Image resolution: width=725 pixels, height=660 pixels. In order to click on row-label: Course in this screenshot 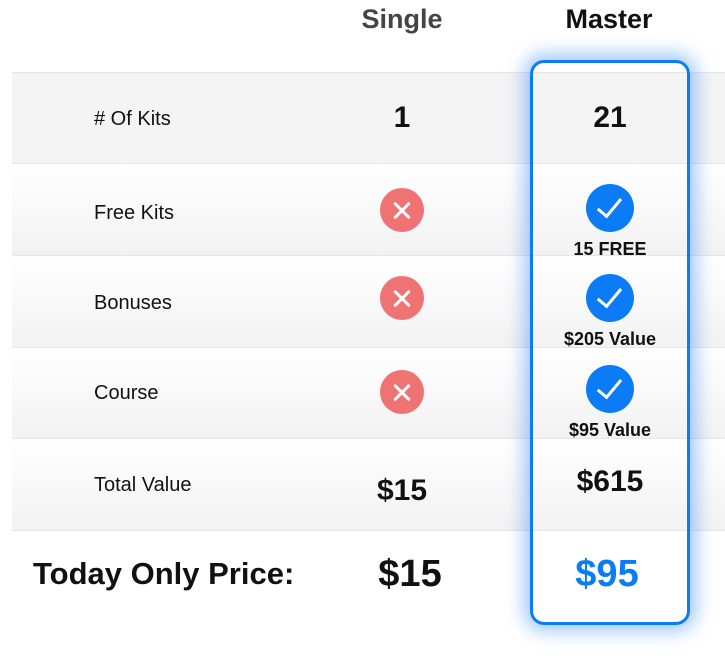, I will do `click(126, 393)`.